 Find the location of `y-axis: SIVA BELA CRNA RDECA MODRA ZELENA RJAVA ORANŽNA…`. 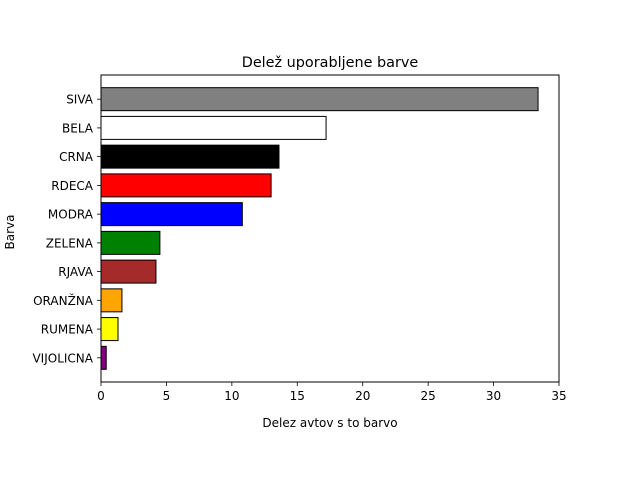

y-axis: SIVA BELA CRNA RDECA MODRA ZELENA RJAVA ORANŽNA… is located at coordinates (66, 229).